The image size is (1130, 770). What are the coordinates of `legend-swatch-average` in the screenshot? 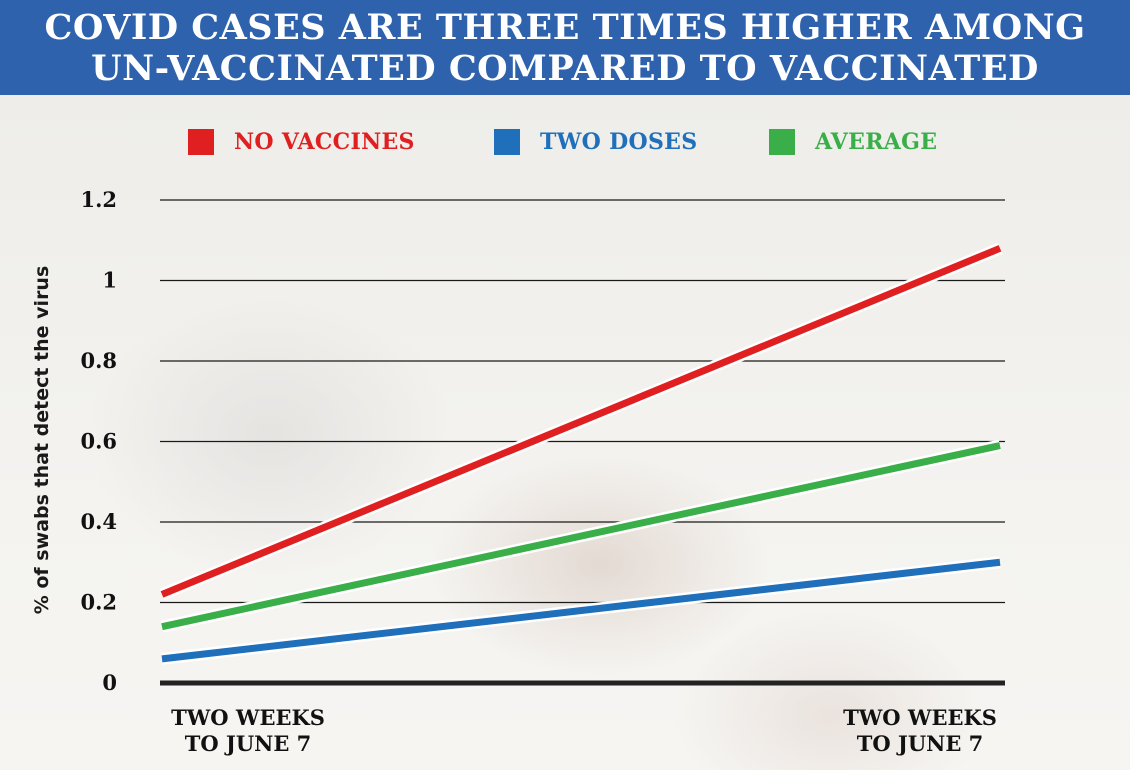 It's located at (782, 142).